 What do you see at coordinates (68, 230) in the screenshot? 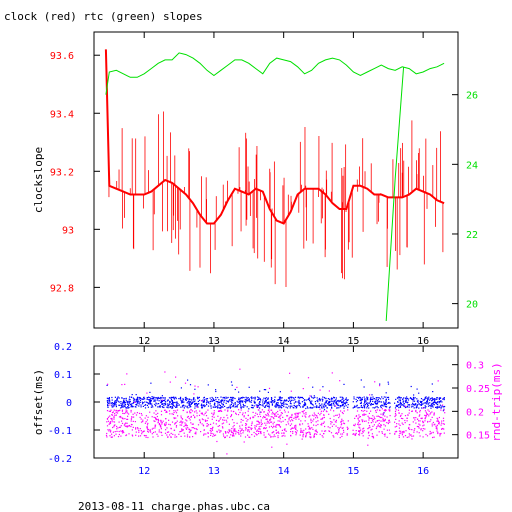
I see `y-left-tick-label: 93` at bounding box center [68, 230].